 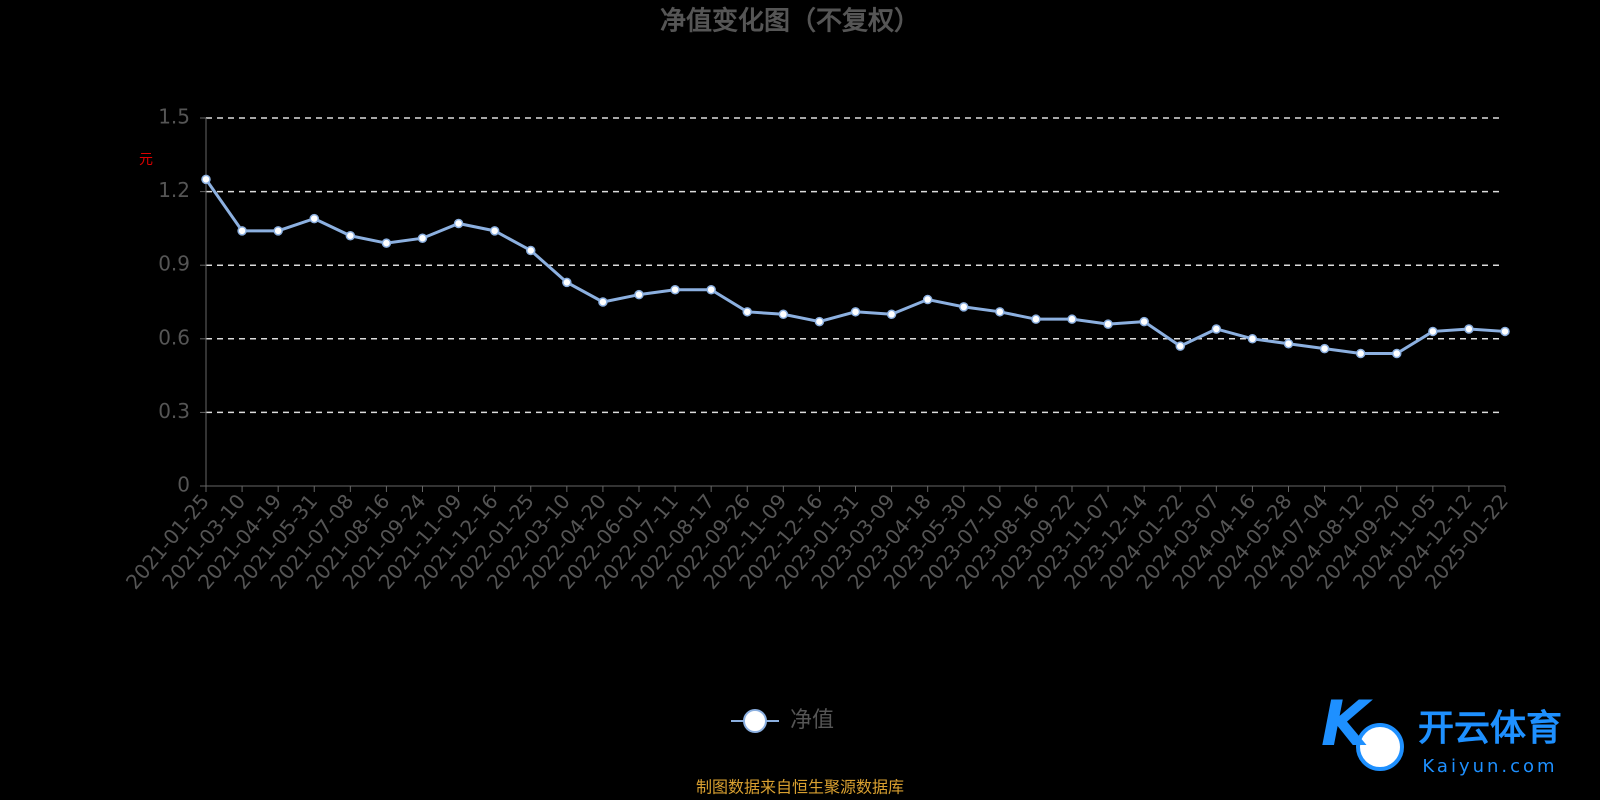 I want to click on y-tick-label: 1.5, so click(x=174, y=117).